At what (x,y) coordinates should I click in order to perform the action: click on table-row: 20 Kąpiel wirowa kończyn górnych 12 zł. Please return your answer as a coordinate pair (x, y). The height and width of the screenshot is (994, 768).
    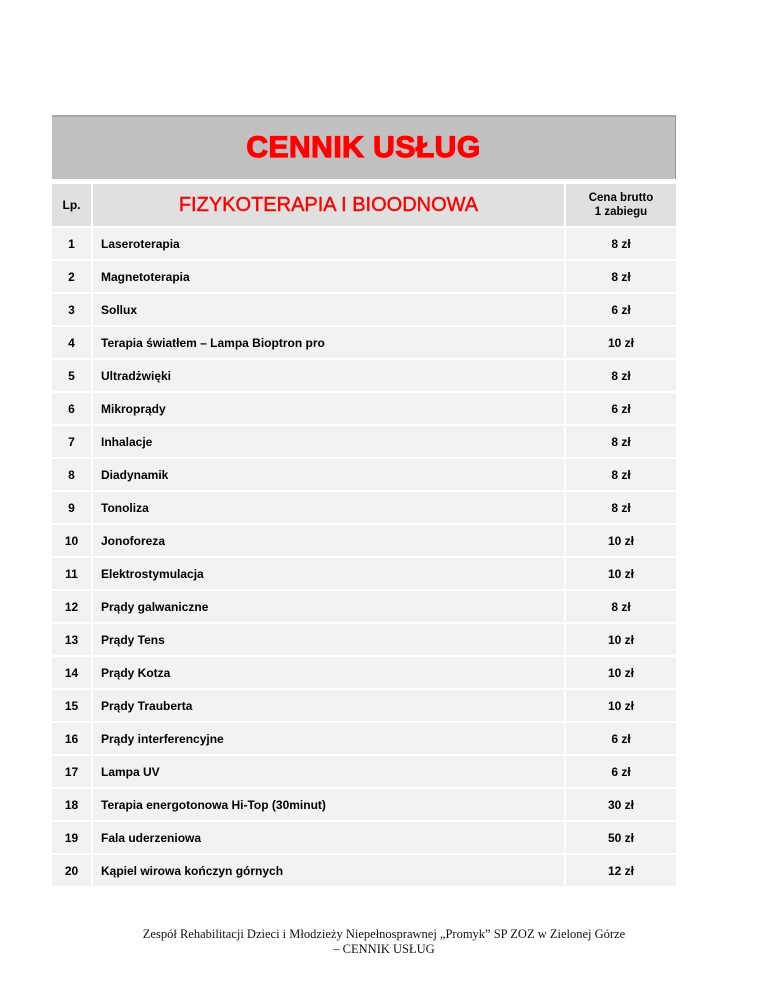
    Looking at the image, I should click on (364, 870).